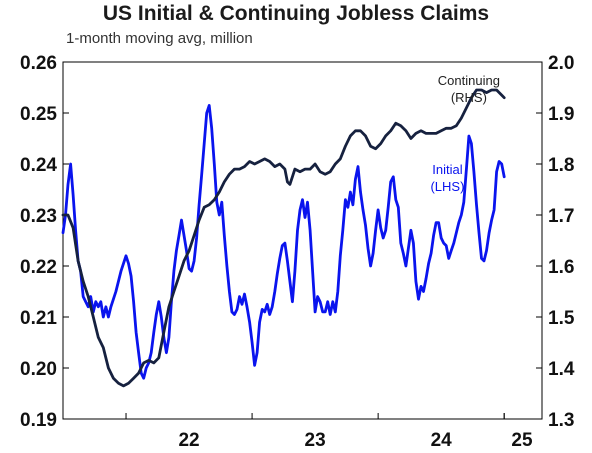 This screenshot has width=592, height=453. I want to click on right-tick-label: 1.3, so click(561, 420).